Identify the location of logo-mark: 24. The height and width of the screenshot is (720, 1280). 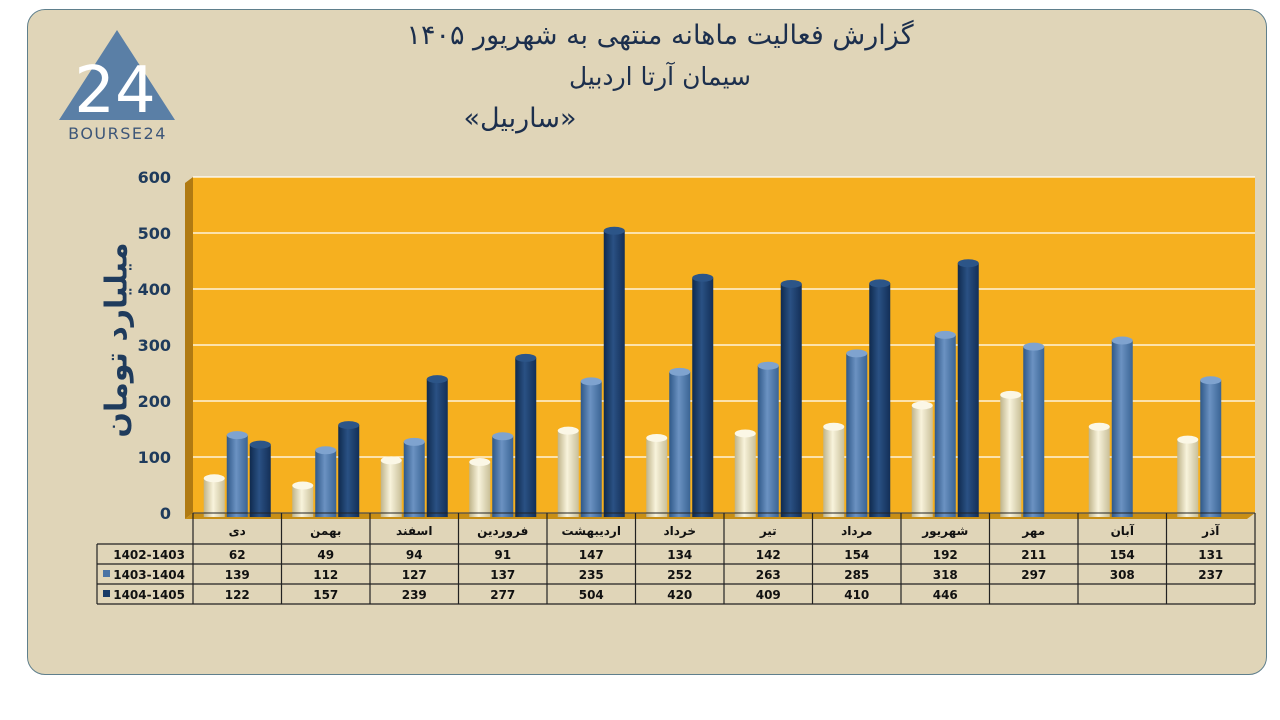
(114, 91).